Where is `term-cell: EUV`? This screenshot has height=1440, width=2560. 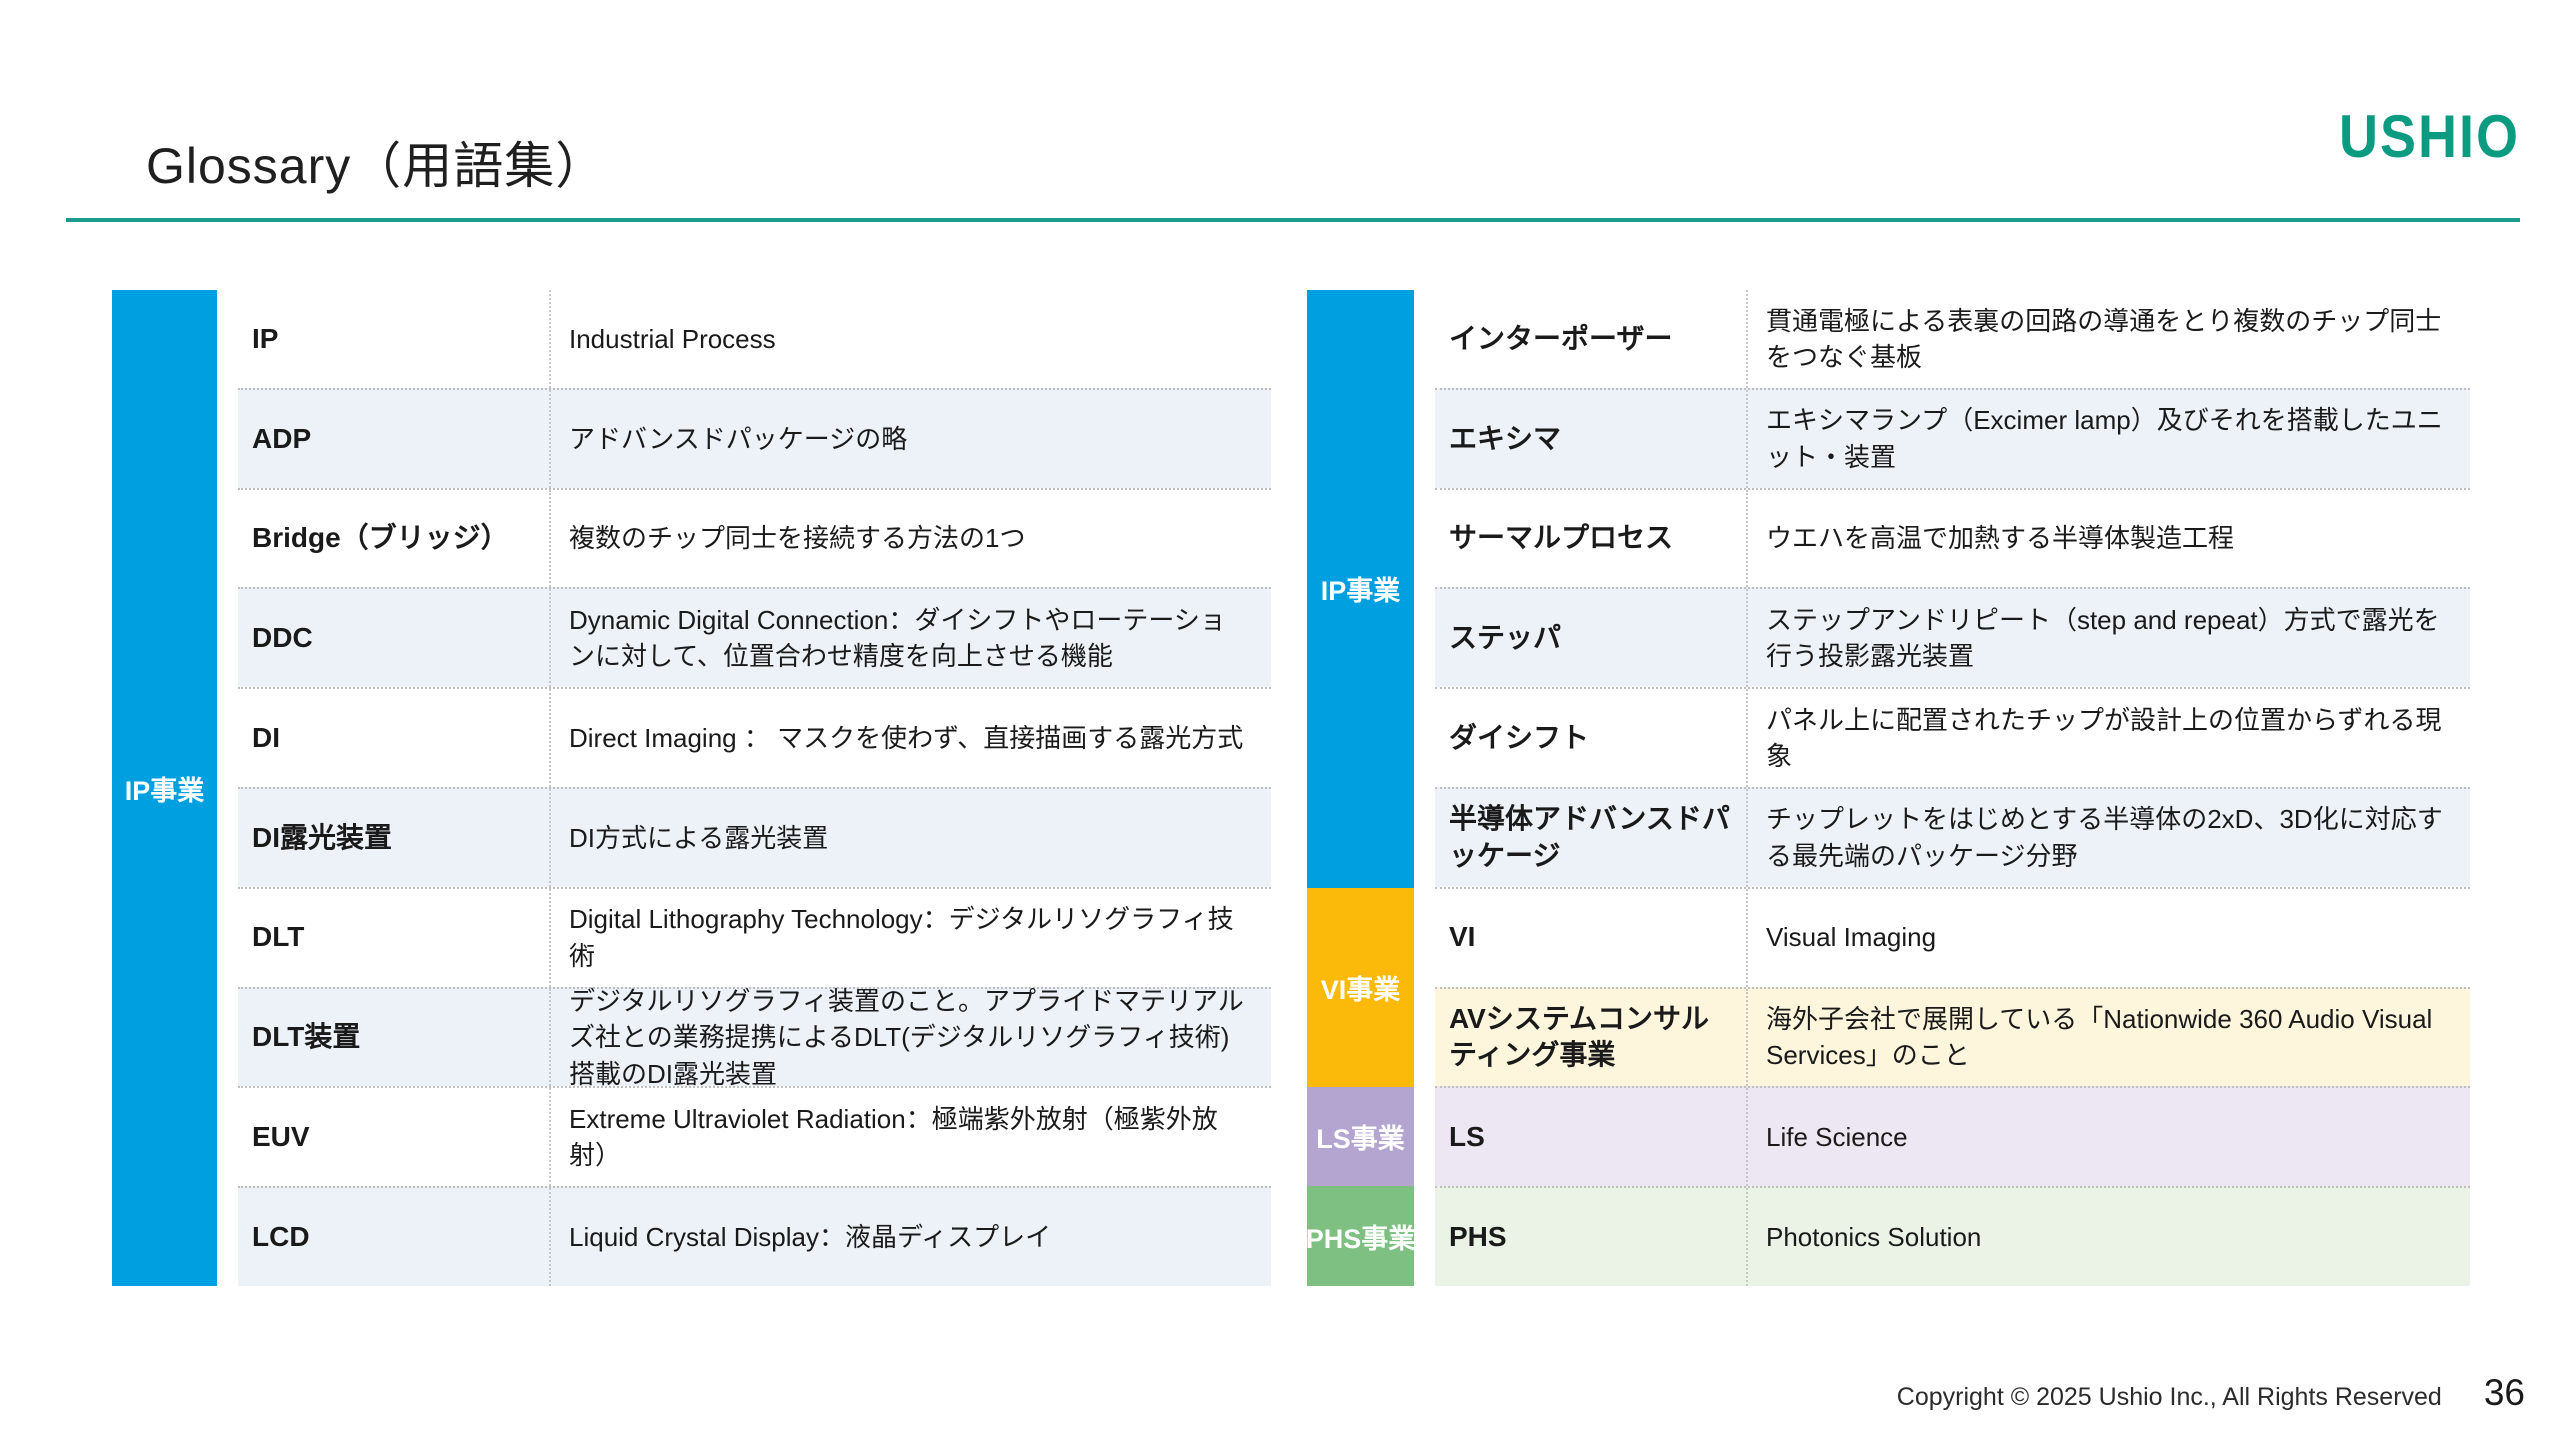 term-cell: EUV is located at coordinates (281, 1137).